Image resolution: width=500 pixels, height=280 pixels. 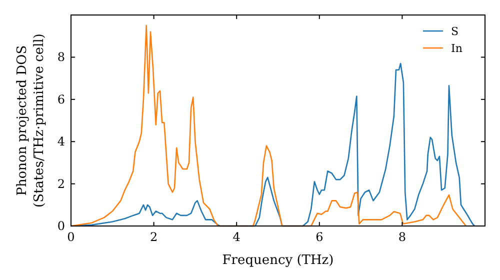 What do you see at coordinates (154, 237) in the screenshot?
I see `x-tick-label: 2` at bounding box center [154, 237].